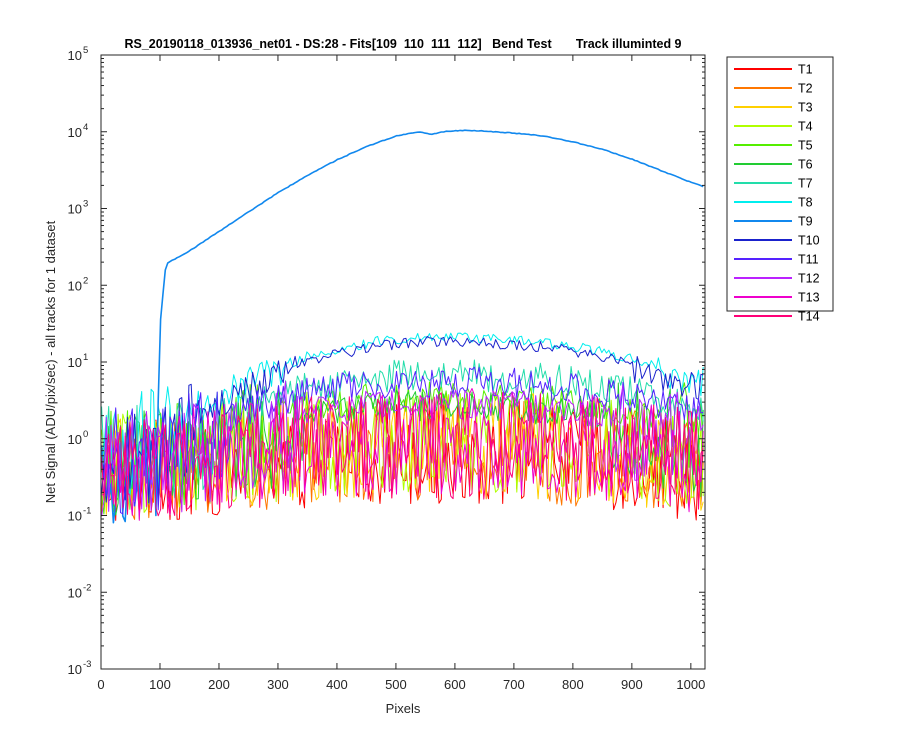  What do you see at coordinates (85, 280) in the screenshot?
I see `y-tick-exponent: 2` at bounding box center [85, 280].